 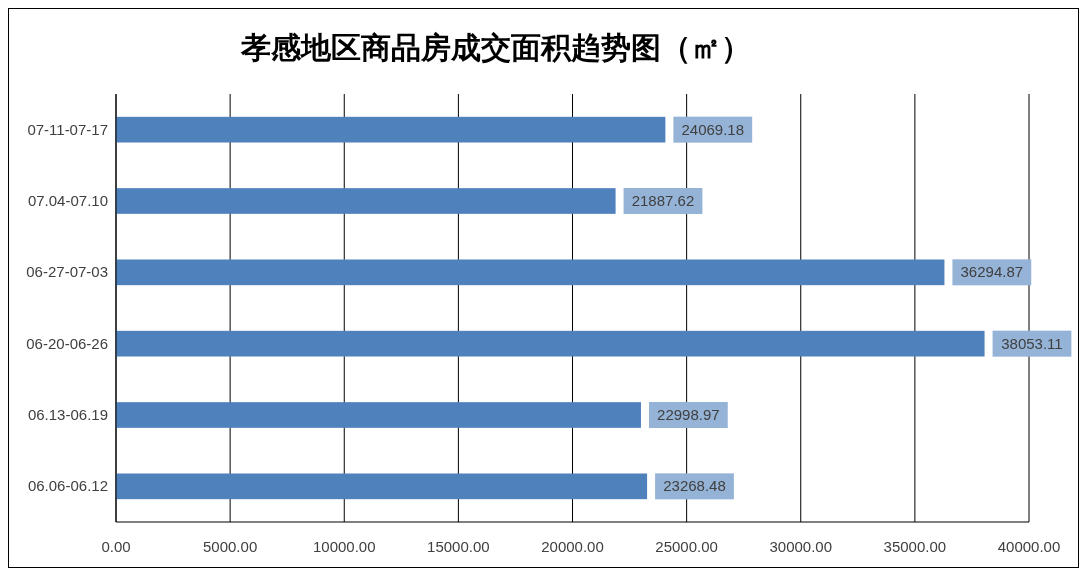 What do you see at coordinates (713, 129) in the screenshot?
I see `data-label: 24069.18` at bounding box center [713, 129].